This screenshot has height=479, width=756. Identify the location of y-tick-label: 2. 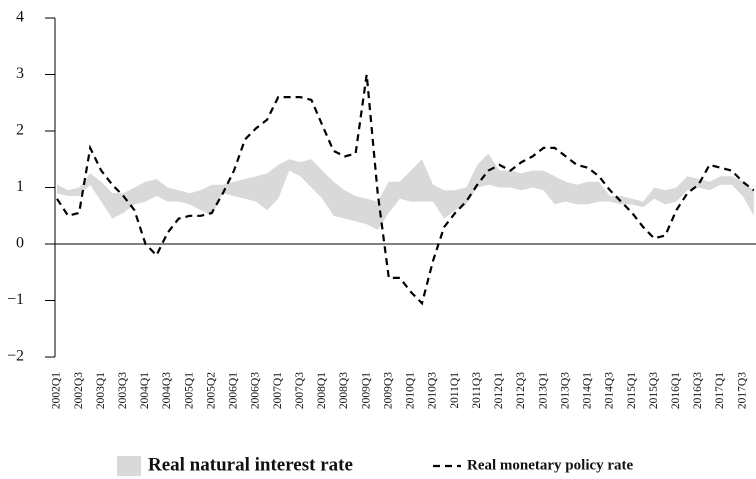
(20, 130).